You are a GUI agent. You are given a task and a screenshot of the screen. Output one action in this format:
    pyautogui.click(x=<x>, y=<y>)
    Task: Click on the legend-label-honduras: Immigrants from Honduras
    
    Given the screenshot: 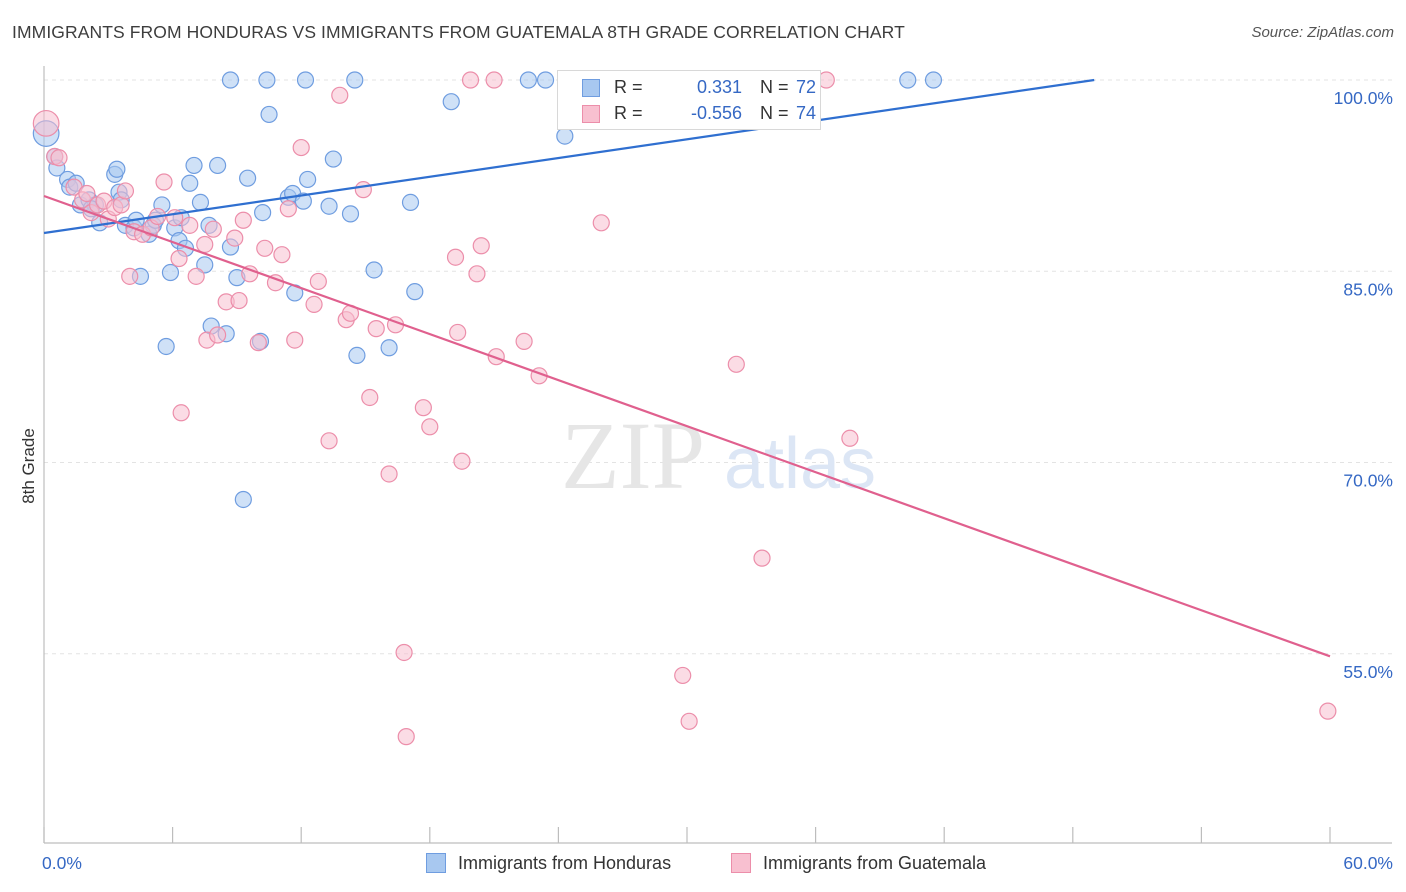 What is the action you would take?
    pyautogui.click(x=565, y=863)
    